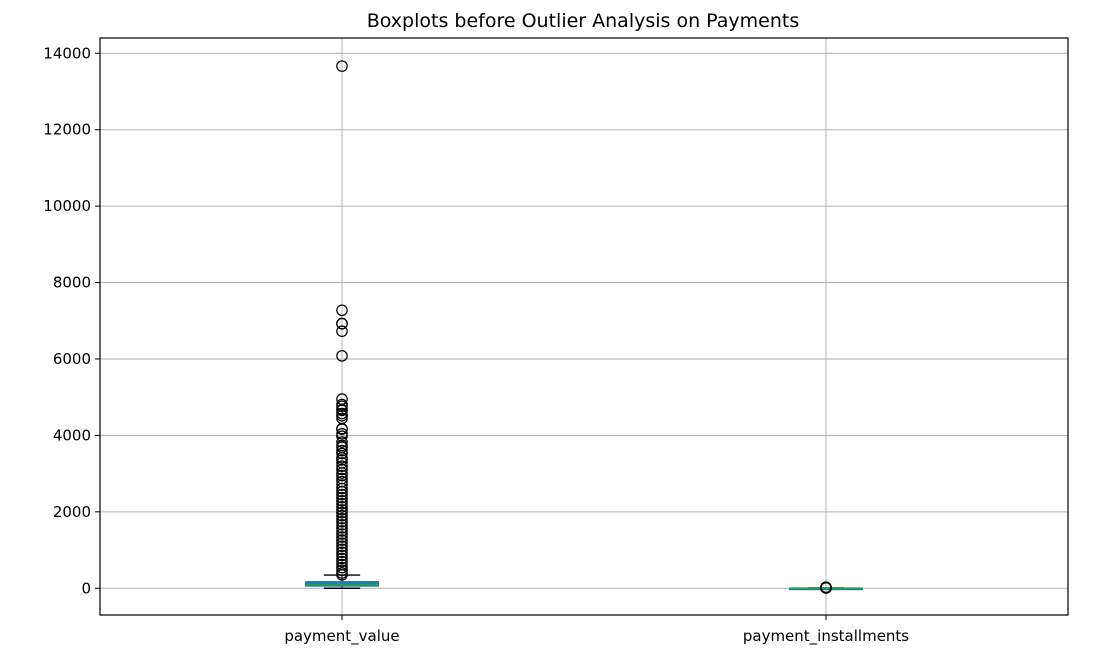 This screenshot has height=659, width=1118. What do you see at coordinates (596, 630) in the screenshot?
I see `x-axis-ticks: payment_value payment_installments` at bounding box center [596, 630].